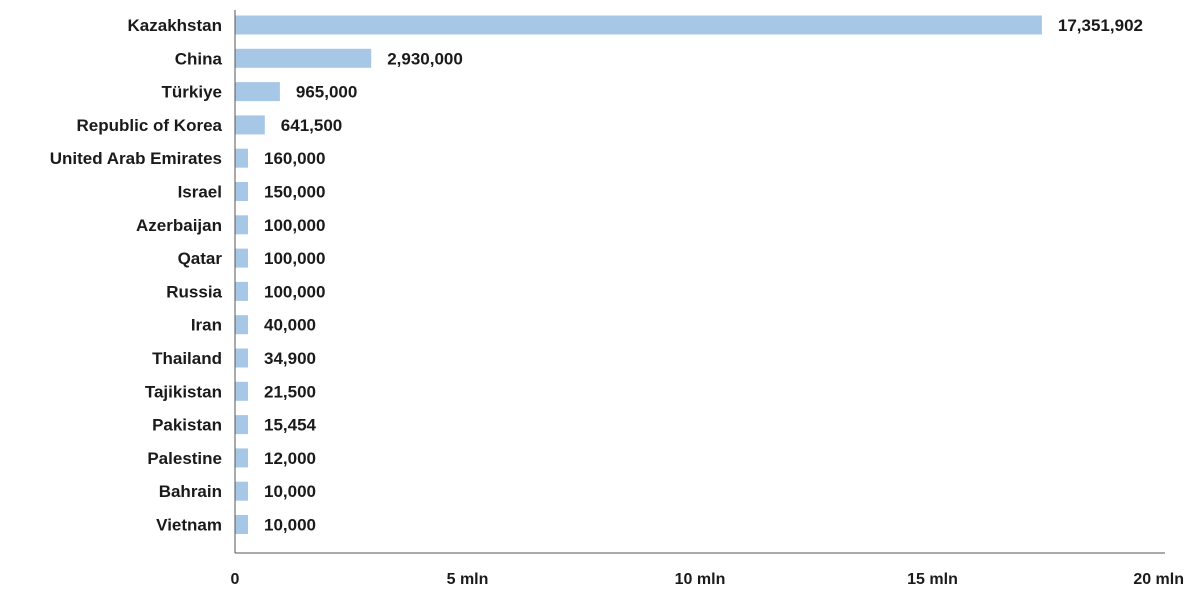  What do you see at coordinates (241, 458) in the screenshot?
I see `bar-palestine` at bounding box center [241, 458].